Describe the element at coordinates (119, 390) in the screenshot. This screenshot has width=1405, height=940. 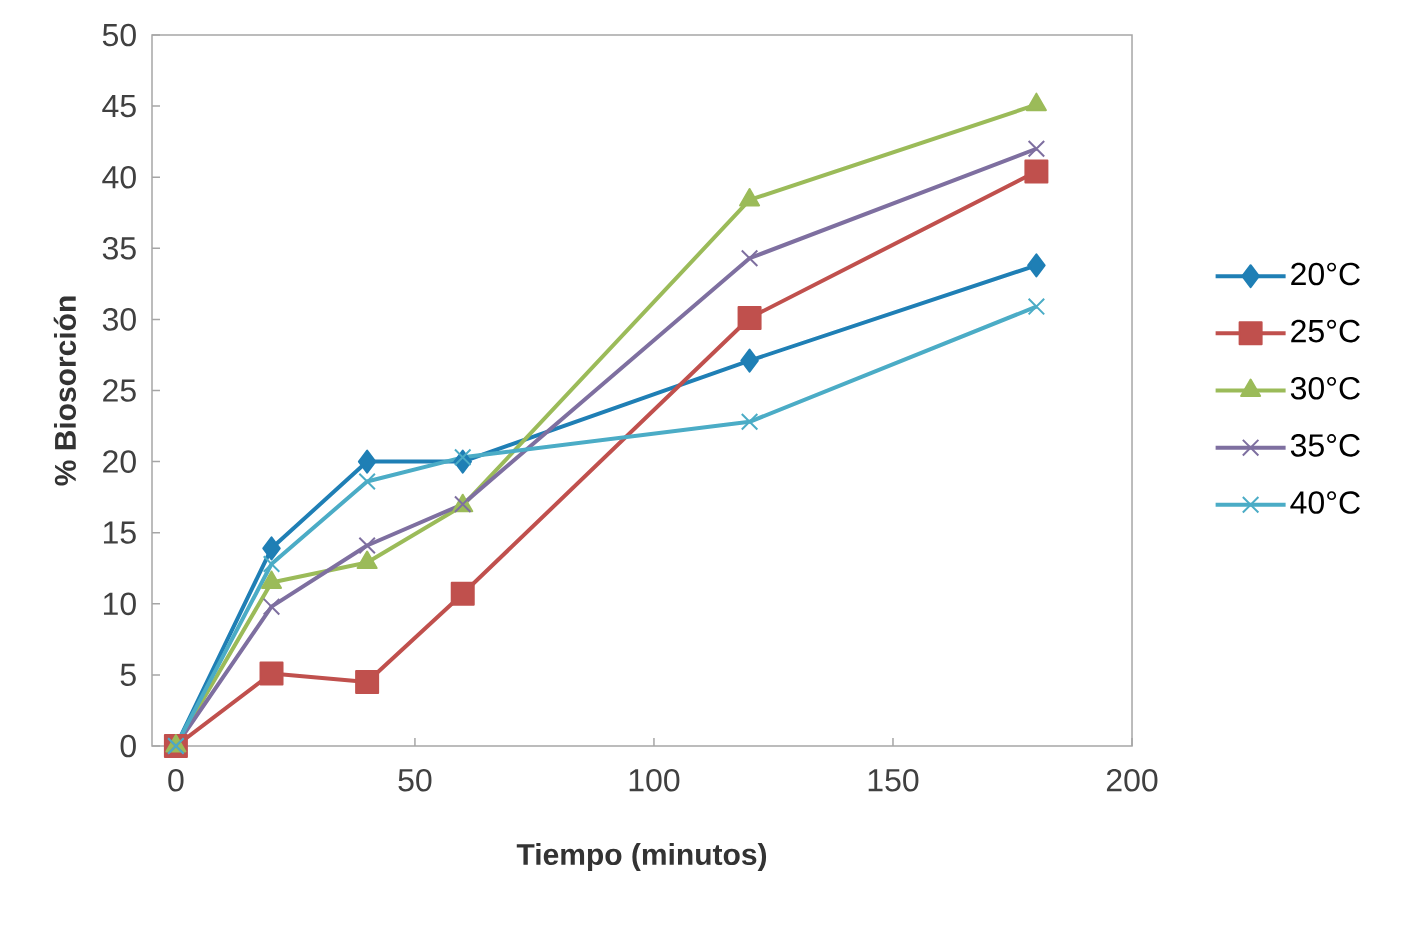
I see `y-tick-label: 25` at that location.